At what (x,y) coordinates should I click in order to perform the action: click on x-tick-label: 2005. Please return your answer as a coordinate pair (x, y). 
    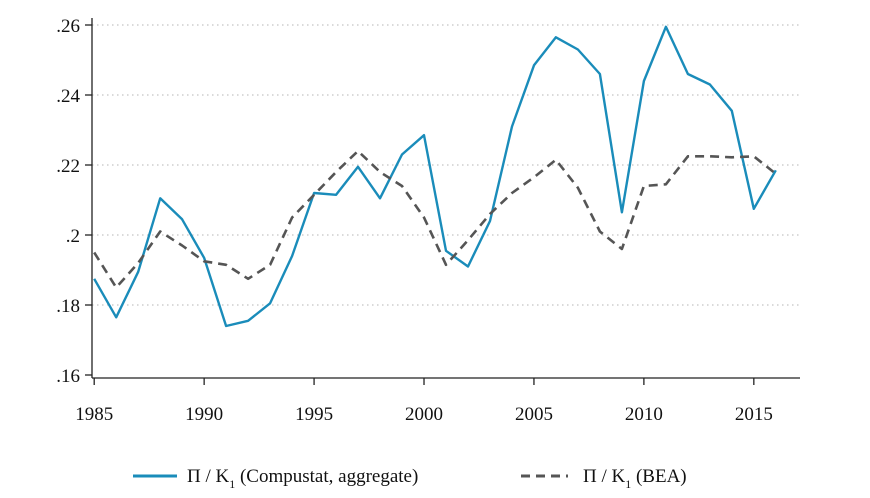
    Looking at the image, I should click on (534, 414).